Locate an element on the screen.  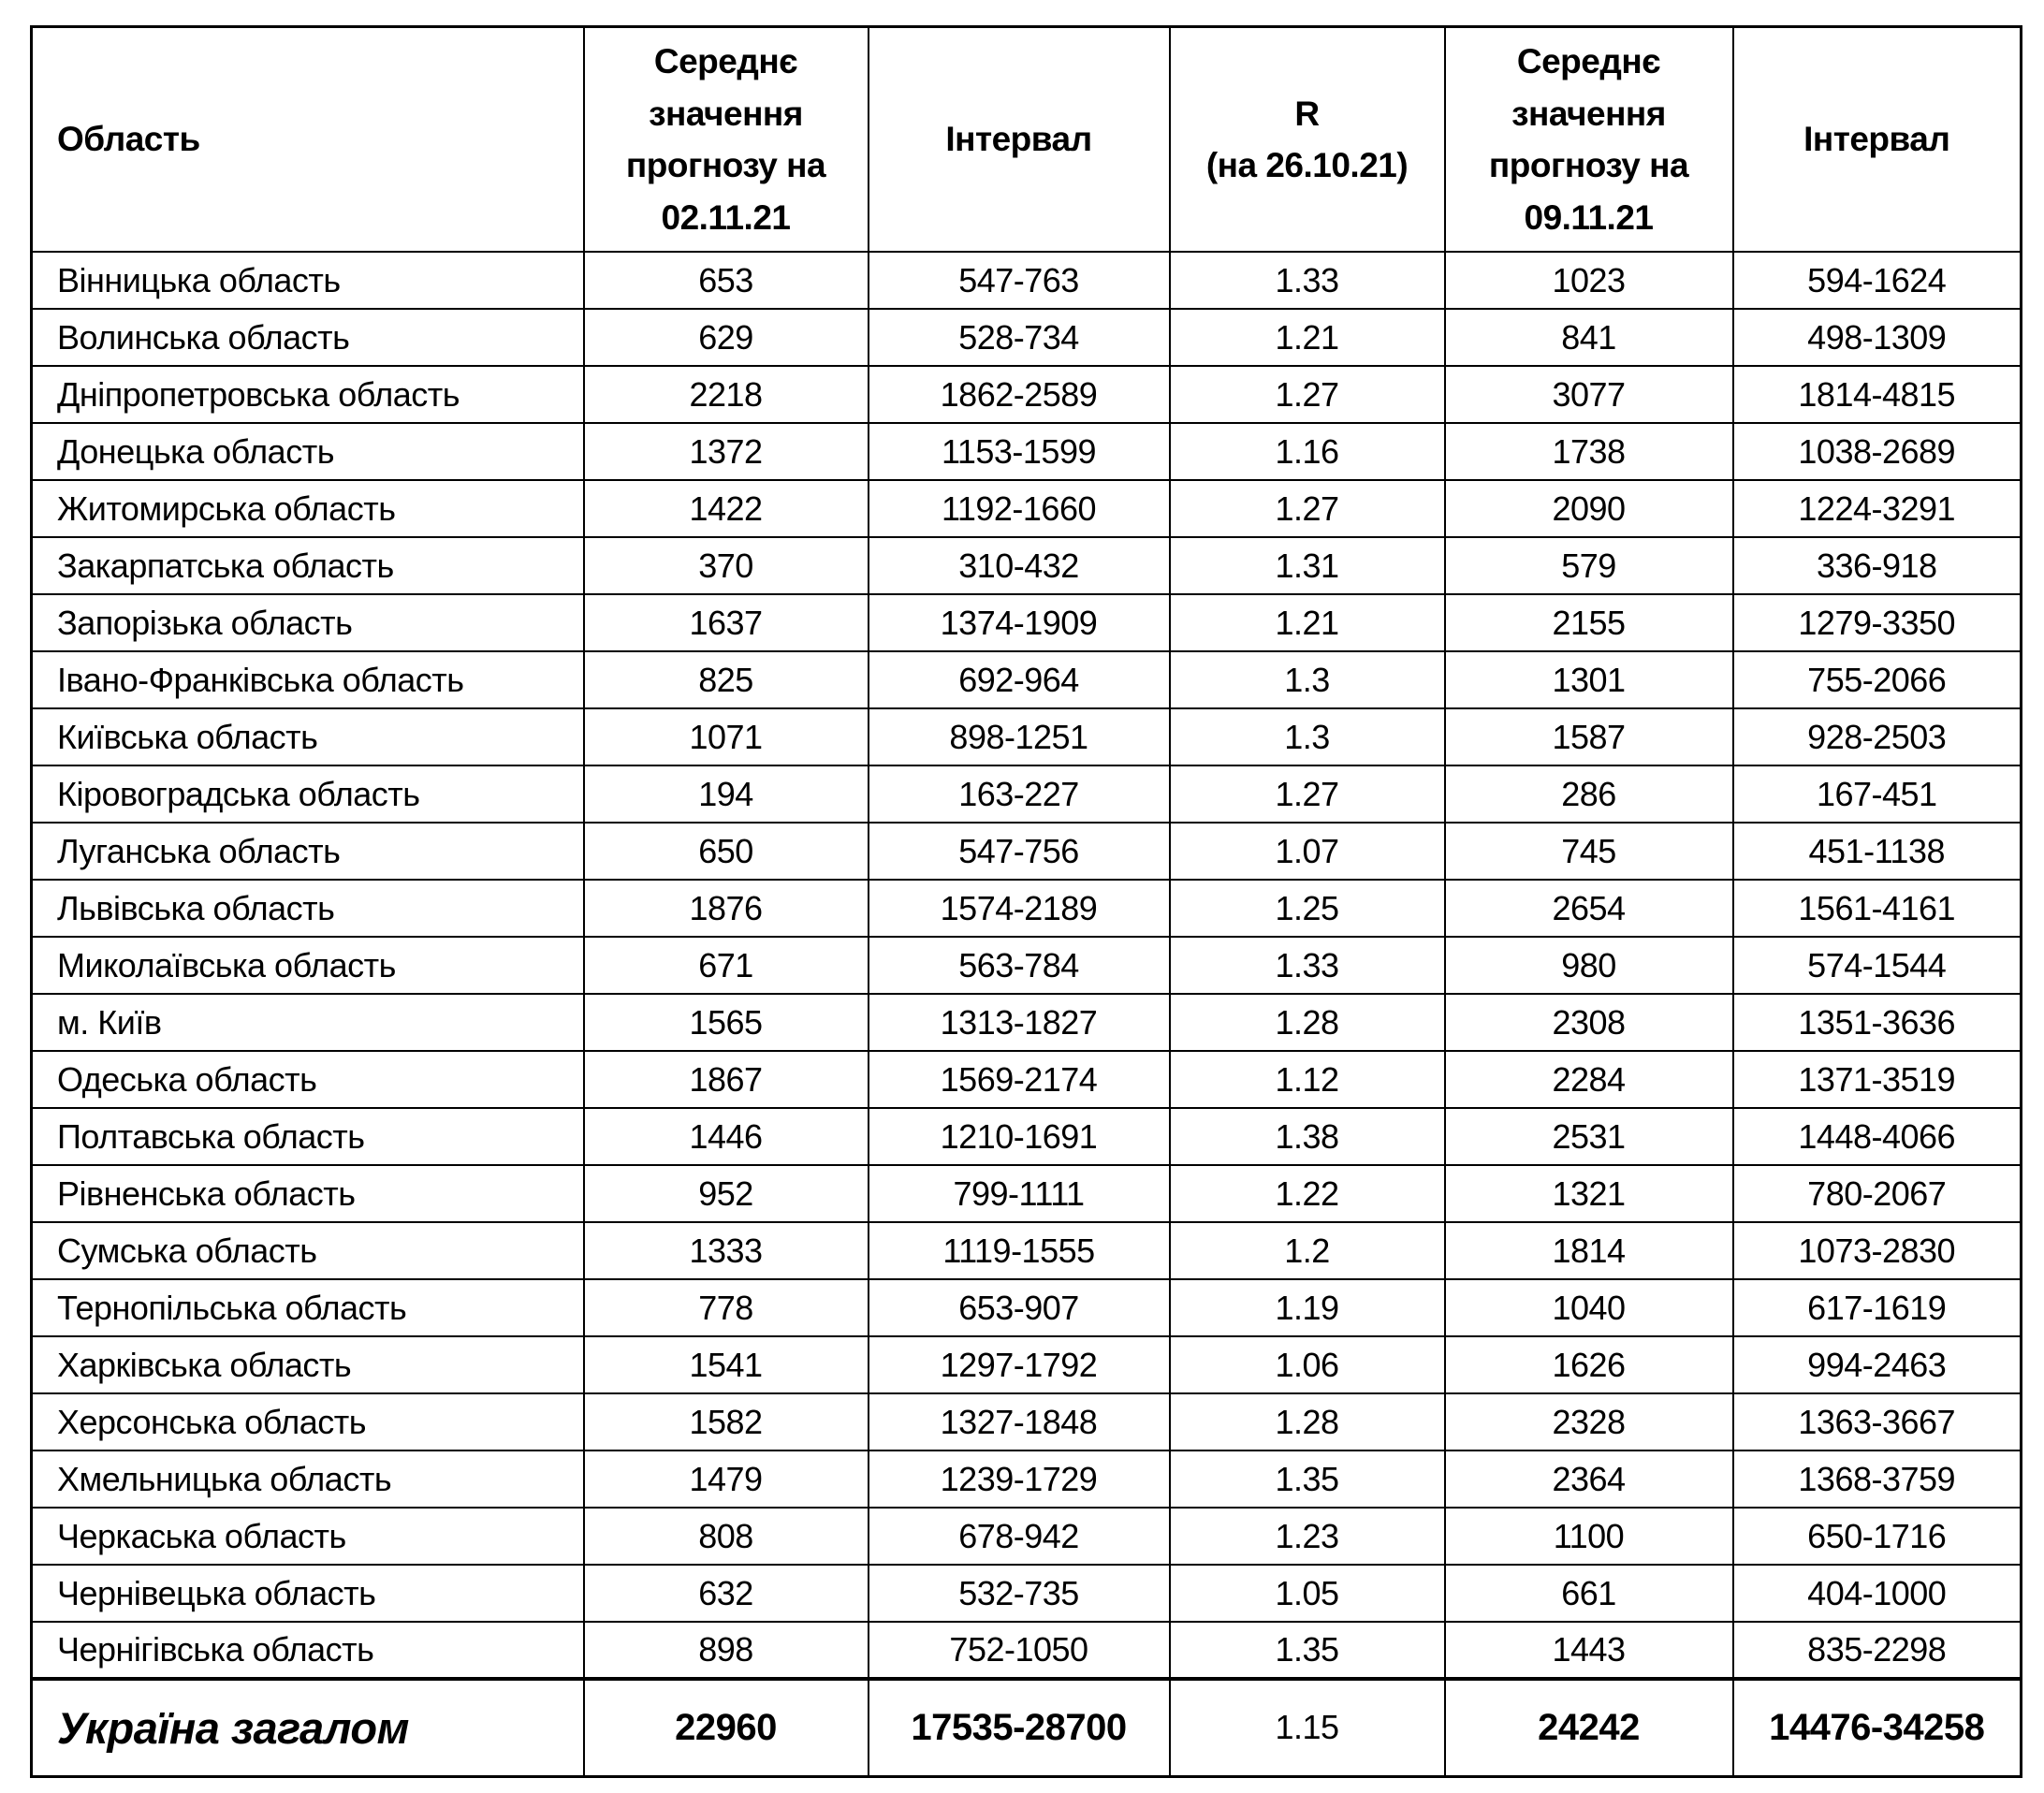
value-cell: 2218 is located at coordinates (725, 394).